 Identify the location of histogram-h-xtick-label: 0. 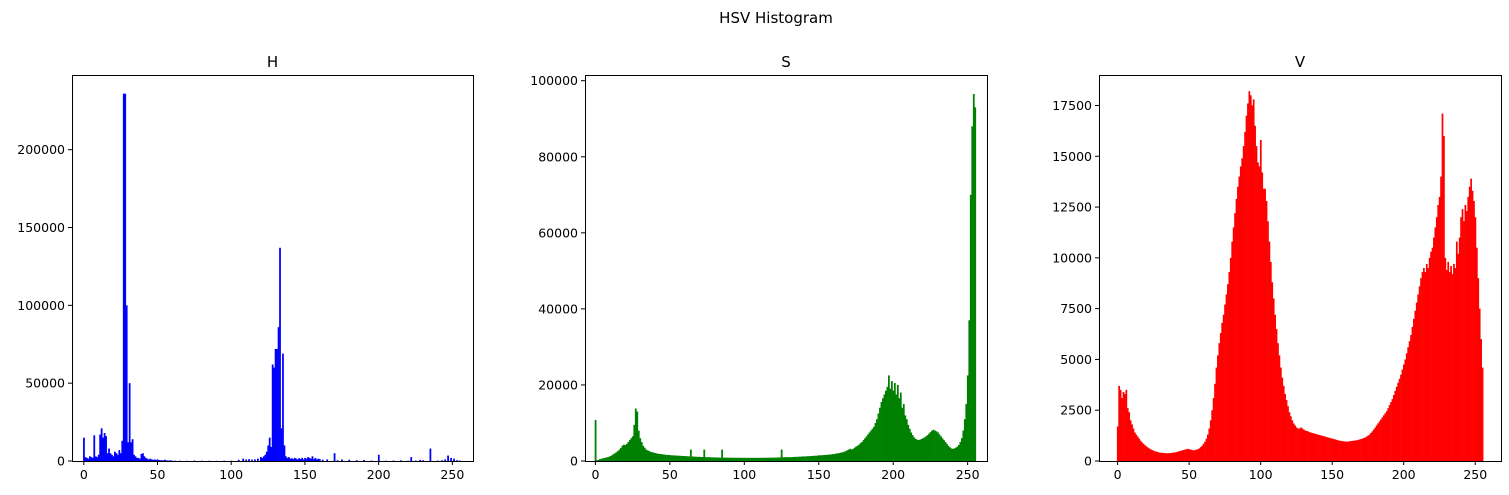
(84, 474).